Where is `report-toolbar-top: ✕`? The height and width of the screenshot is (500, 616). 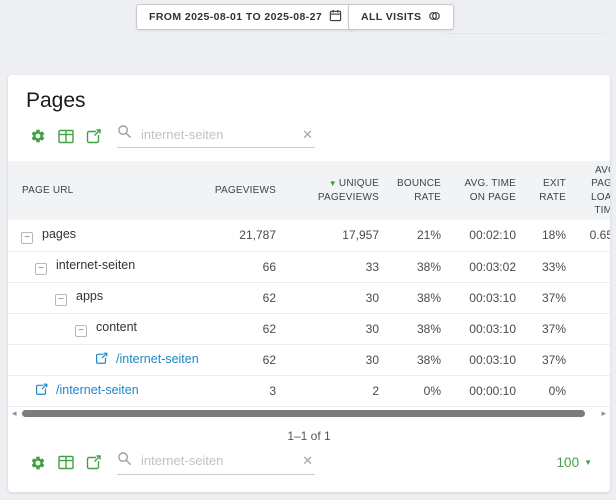
report-toolbar-top: ✕ is located at coordinates (309, 136).